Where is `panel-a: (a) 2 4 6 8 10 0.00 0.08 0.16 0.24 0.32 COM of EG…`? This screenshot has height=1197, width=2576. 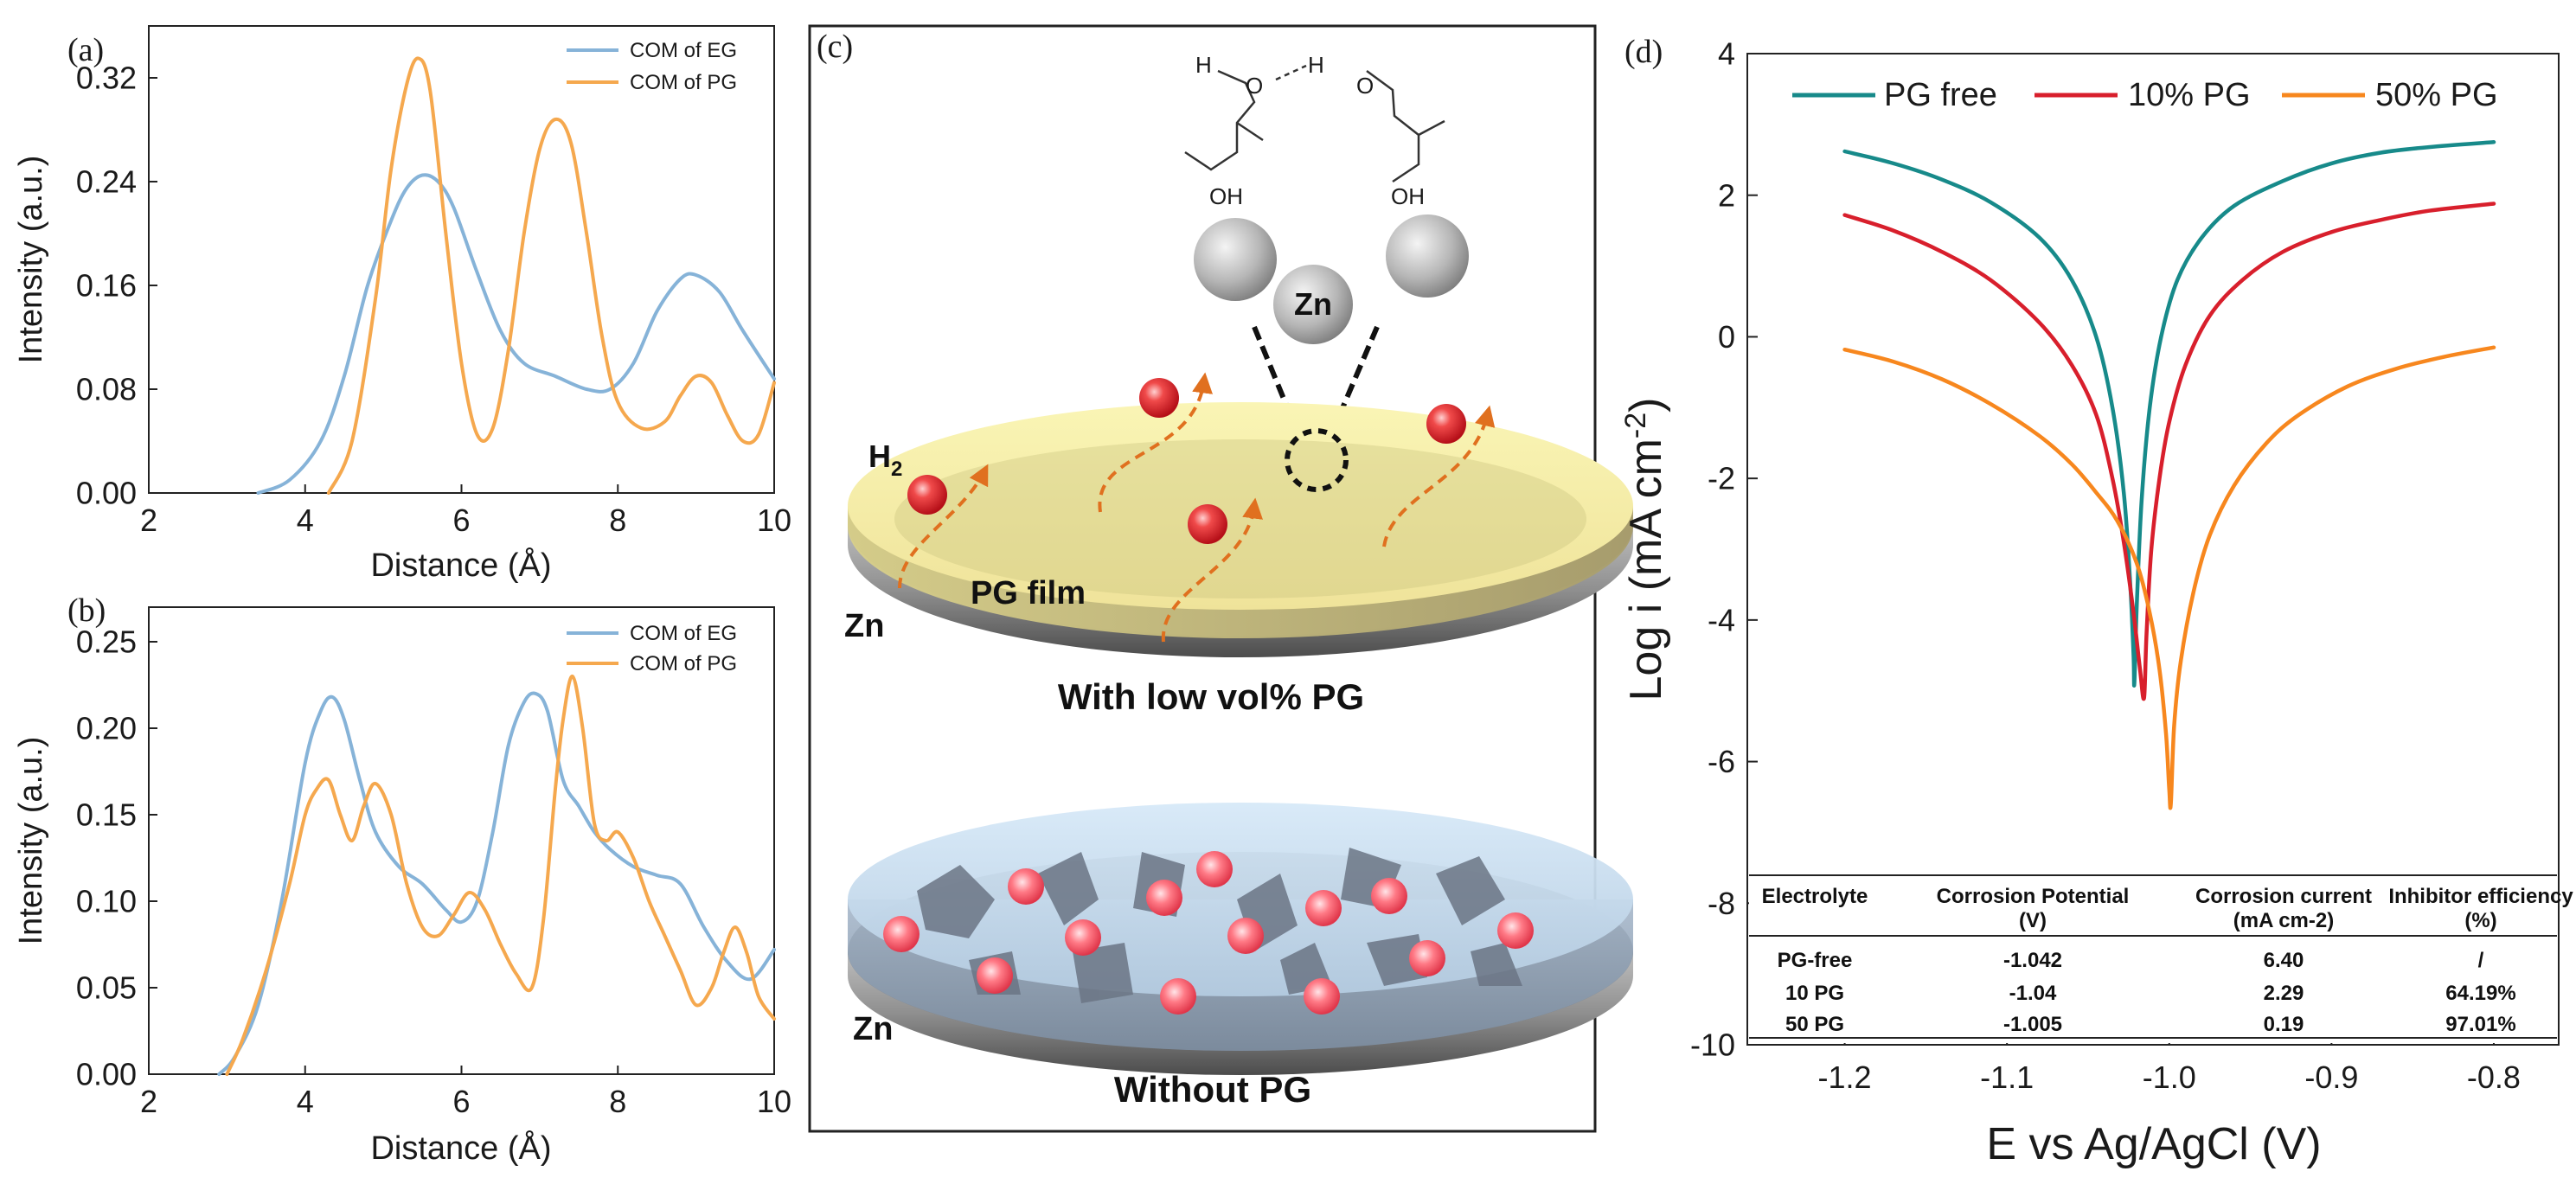 panel-a: (a) 2 4 6 8 10 0.00 0.08 0.16 0.24 0.32 COM of EG… is located at coordinates (402, 304).